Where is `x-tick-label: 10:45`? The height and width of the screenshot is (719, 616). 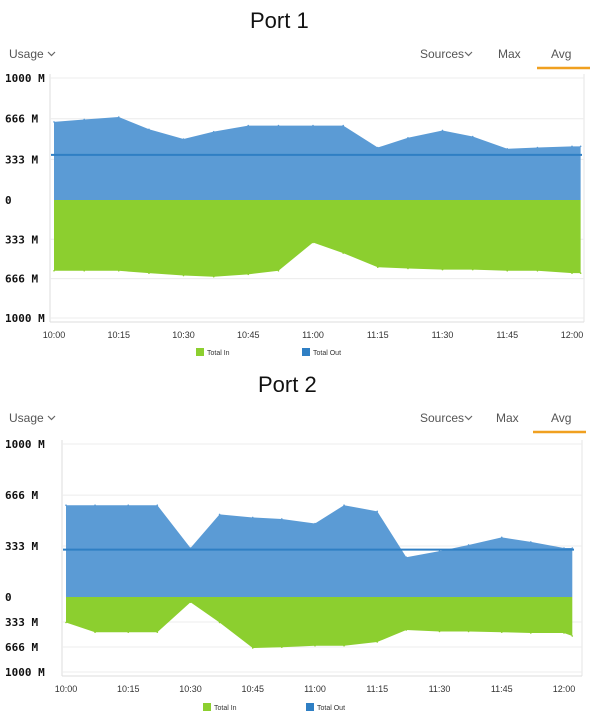
x-tick-label: 10:45 is located at coordinates (252, 689).